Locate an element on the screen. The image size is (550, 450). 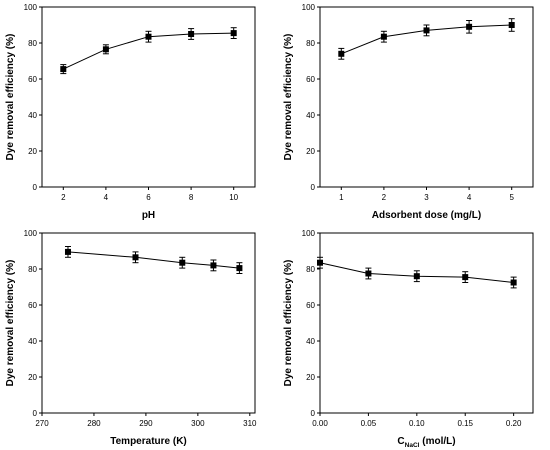
x-tick-label: 0.15 is located at coordinates (465, 423).